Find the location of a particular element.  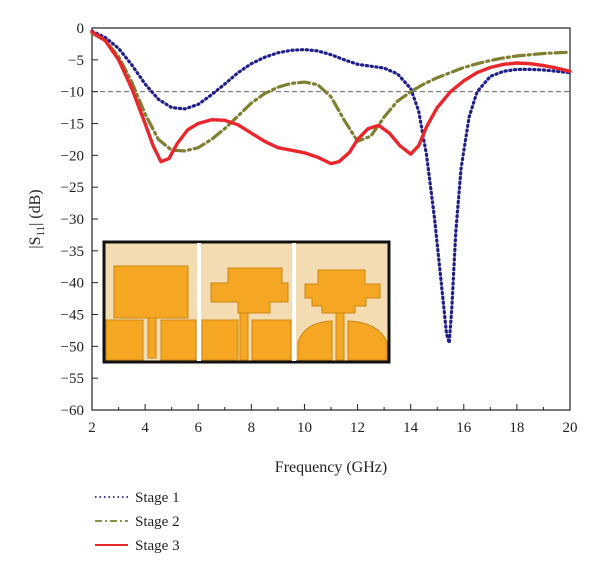

y-tick-label: −50 is located at coordinates (72, 347).